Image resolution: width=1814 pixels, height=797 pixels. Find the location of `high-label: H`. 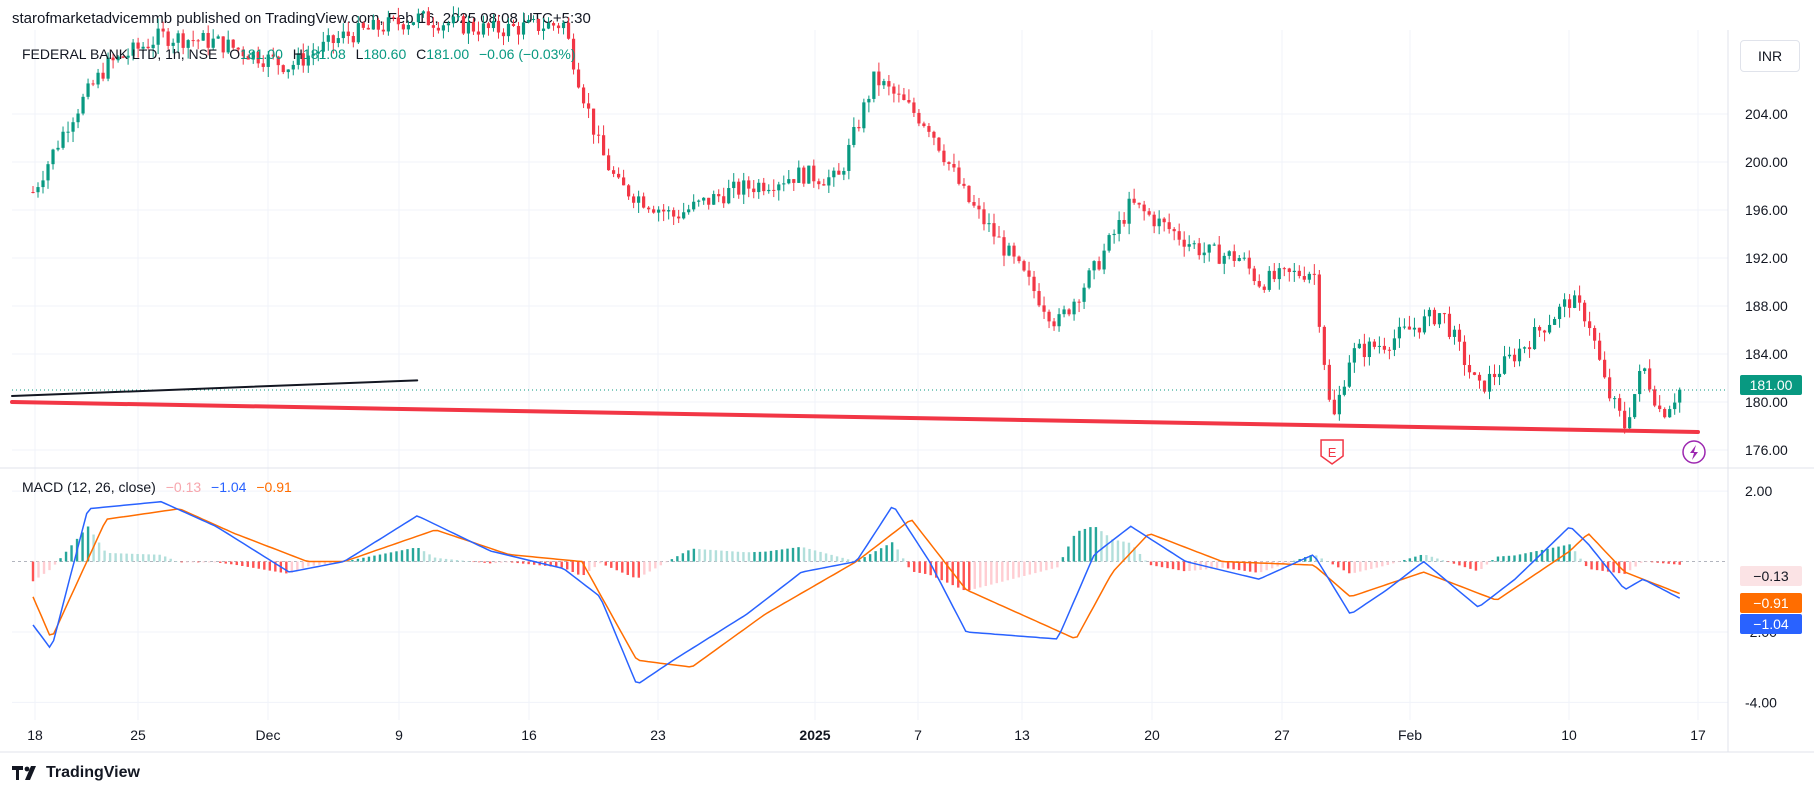

high-label: H is located at coordinates (297, 54).